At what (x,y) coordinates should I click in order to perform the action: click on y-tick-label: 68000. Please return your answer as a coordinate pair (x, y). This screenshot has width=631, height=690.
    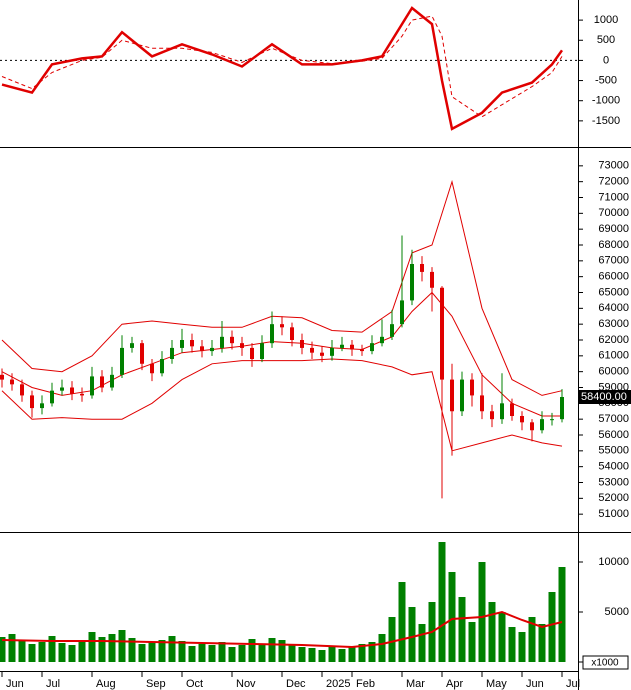
    Looking at the image, I should click on (613, 245).